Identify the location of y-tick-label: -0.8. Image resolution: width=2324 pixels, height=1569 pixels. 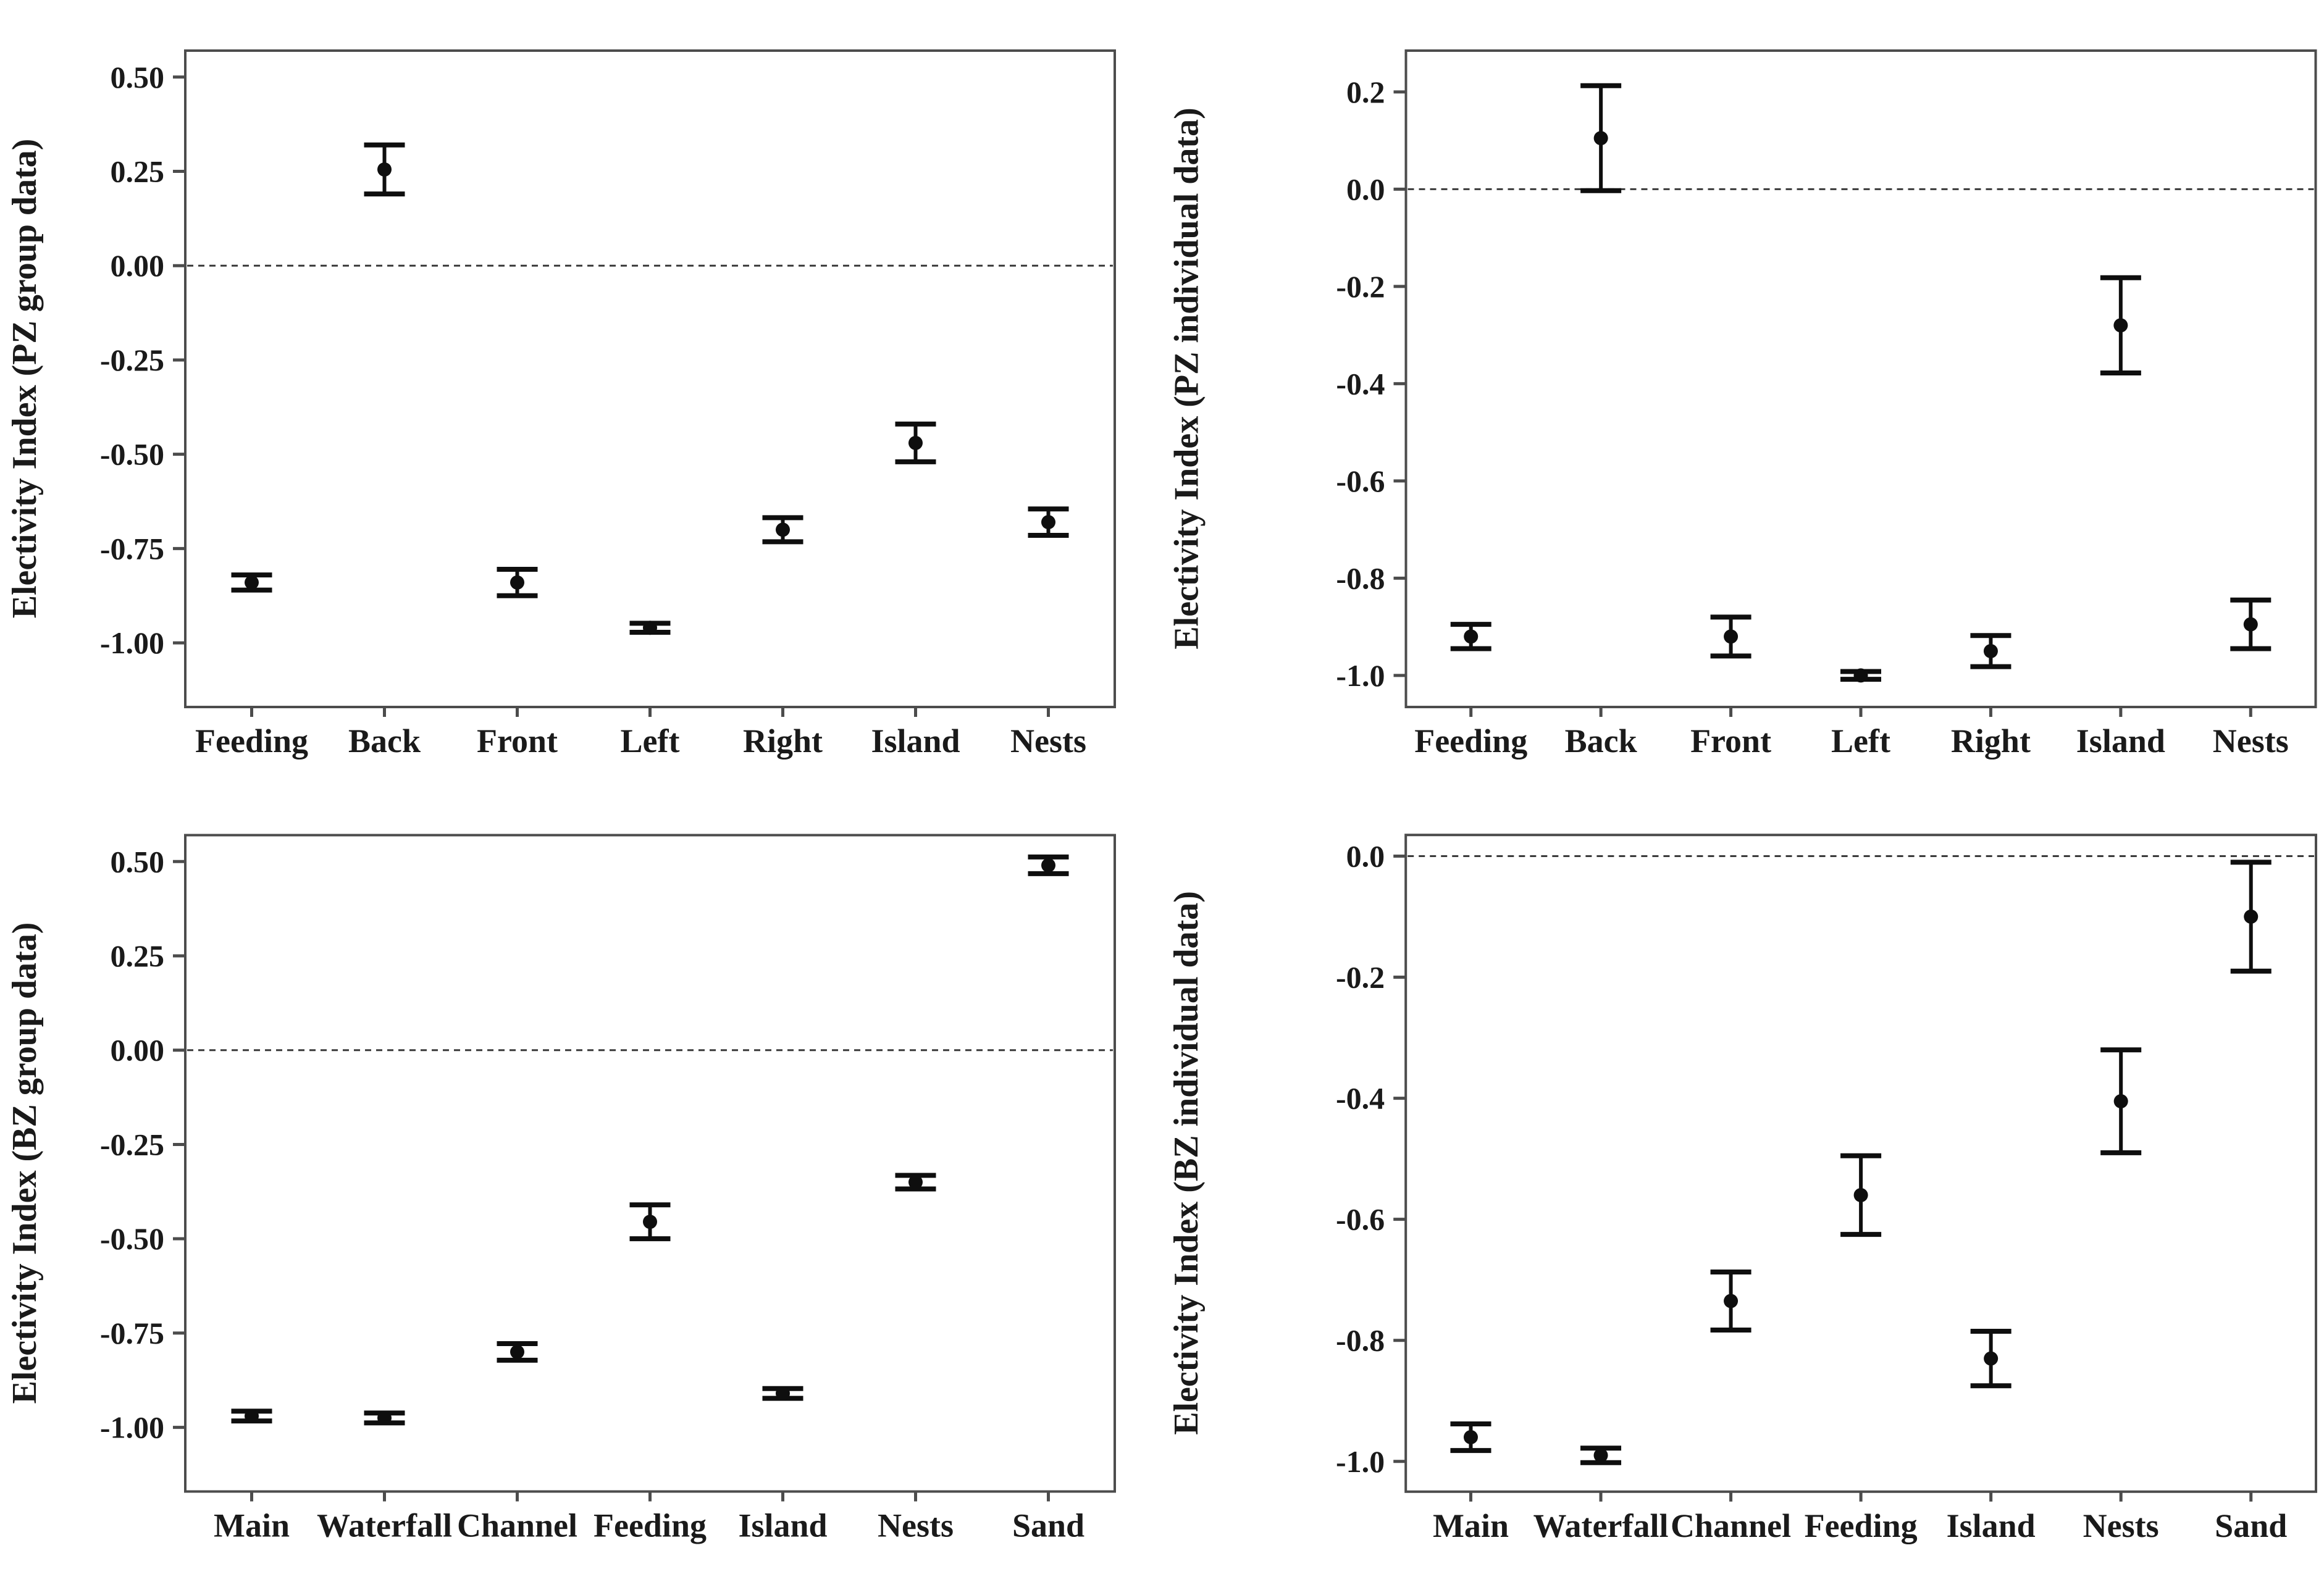
(1360, 578).